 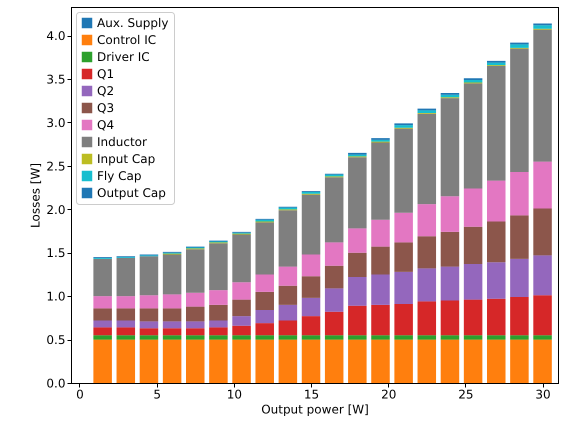 I want to click on legend-label: Output Cap, so click(x=131, y=193).